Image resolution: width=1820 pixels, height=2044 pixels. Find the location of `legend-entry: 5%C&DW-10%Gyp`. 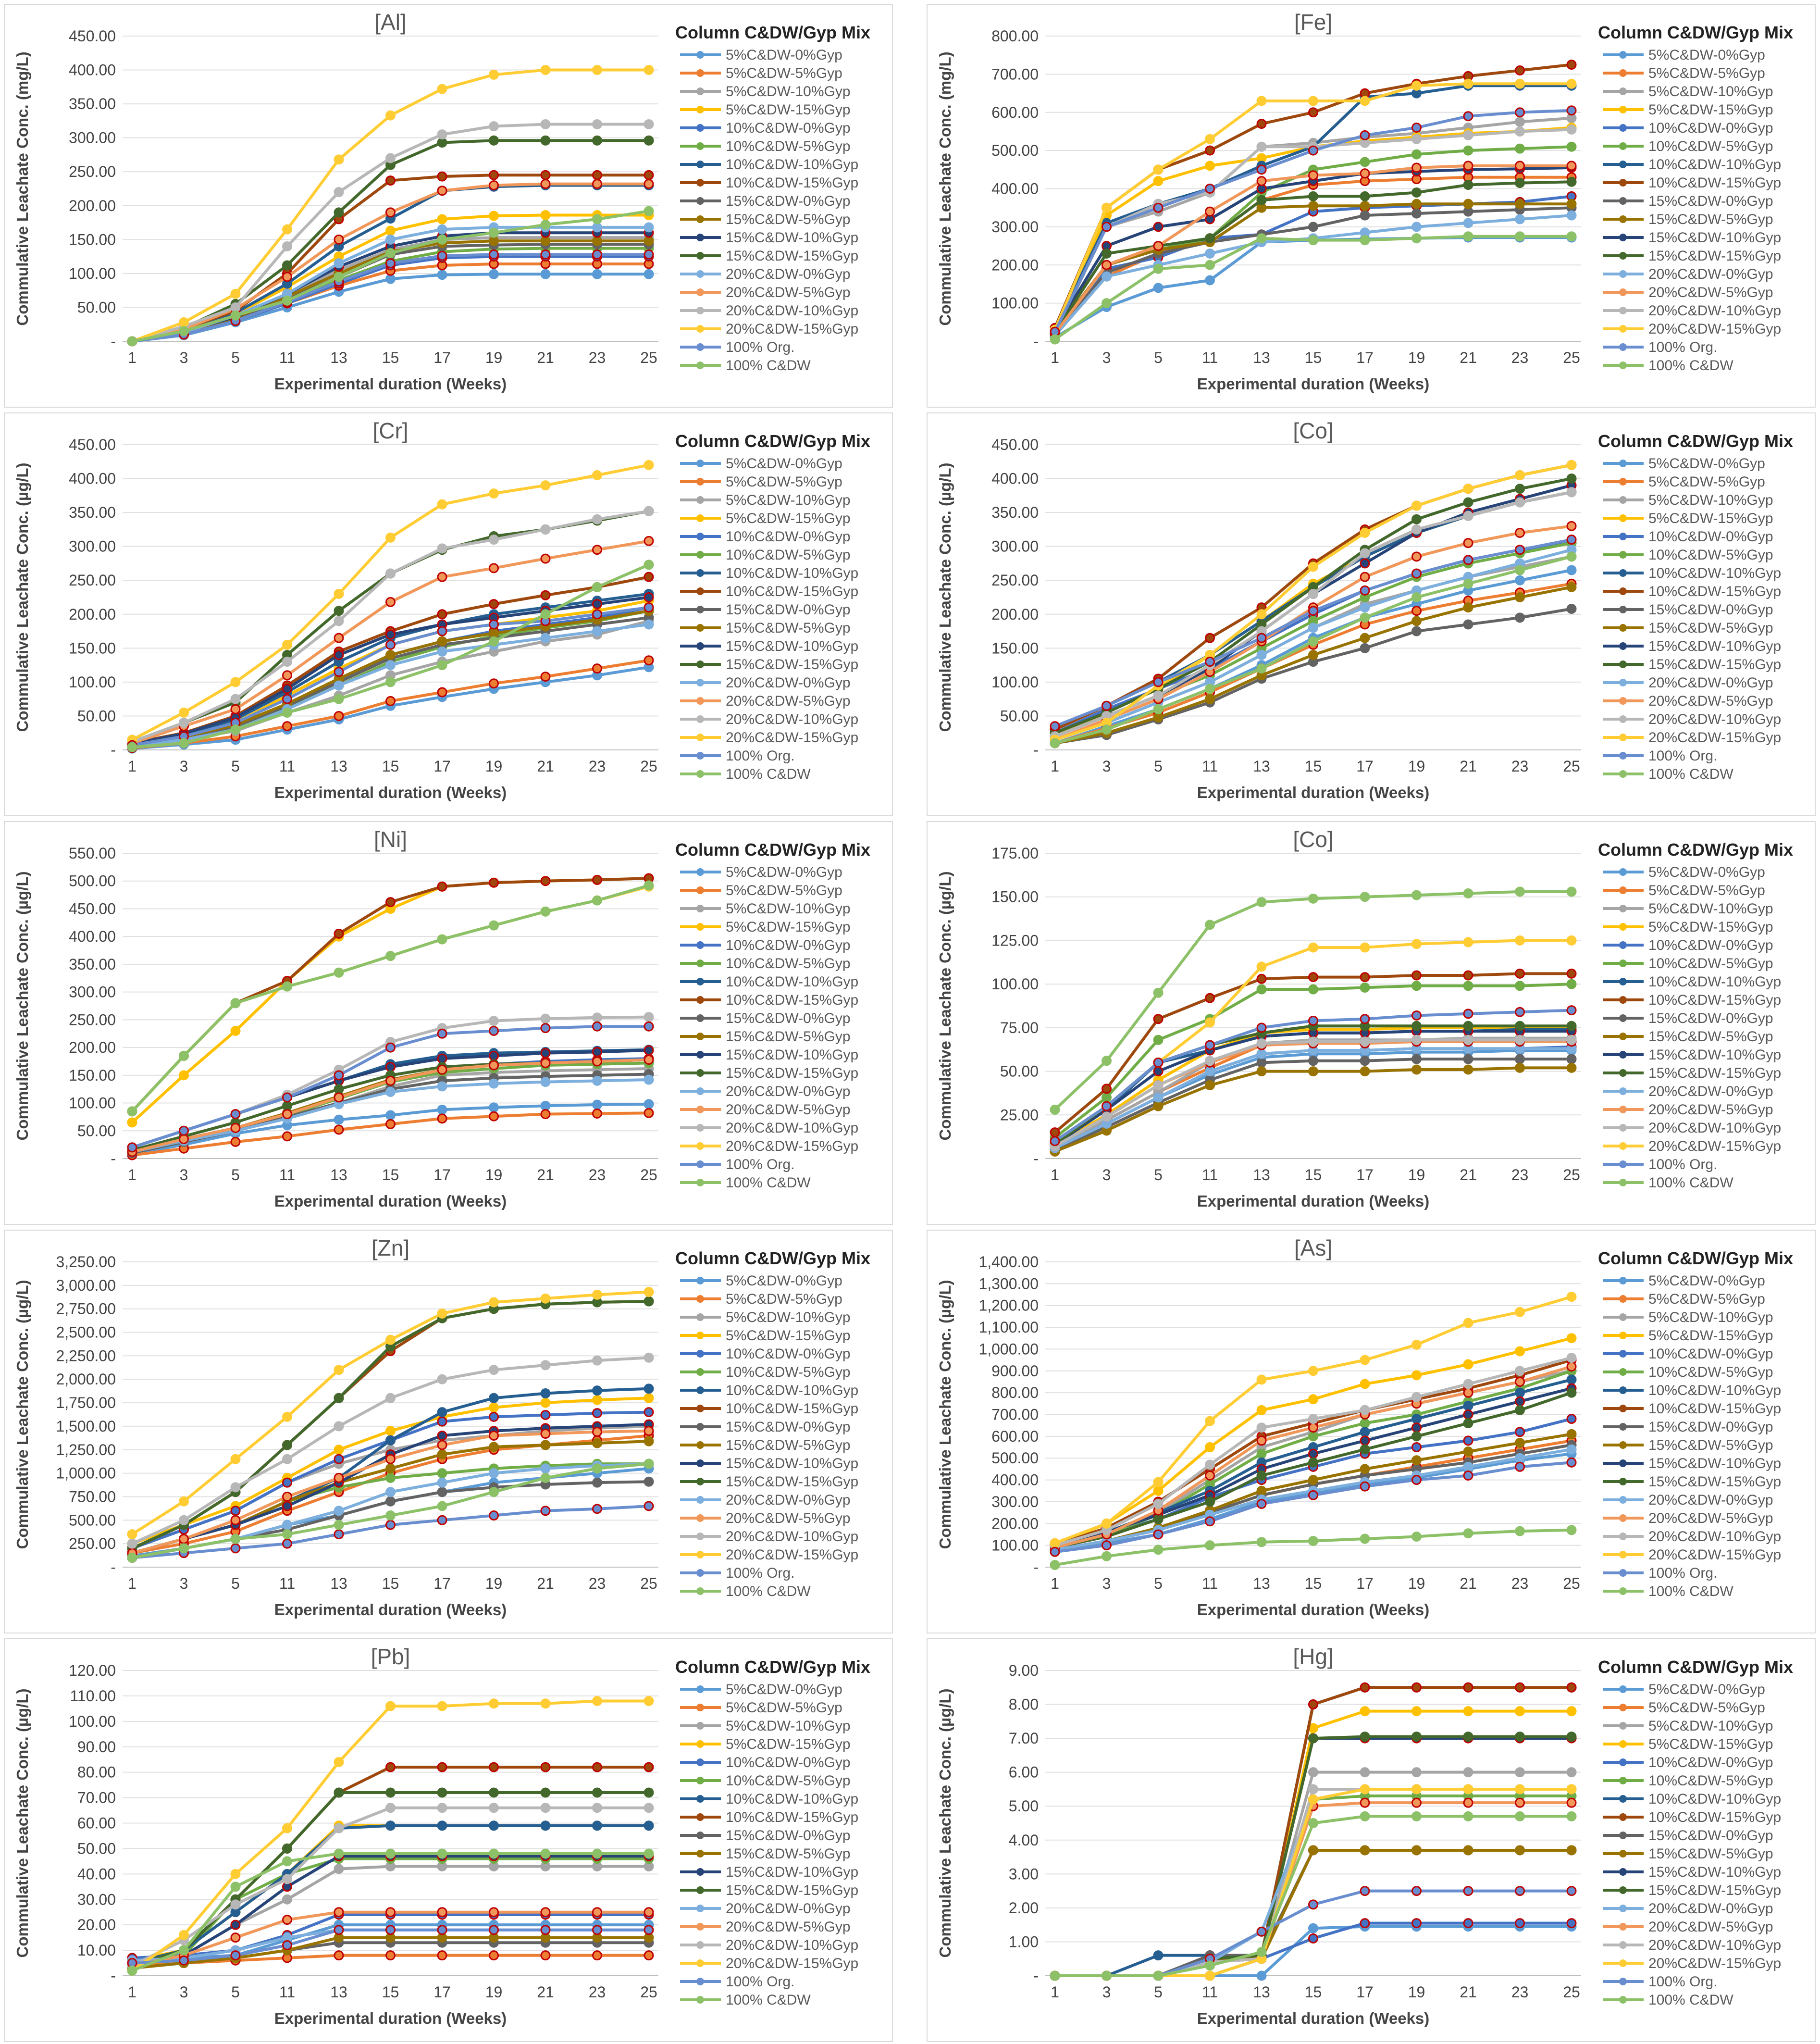

legend-entry: 5%C&DW-10%Gyp is located at coordinates (1711, 1317).